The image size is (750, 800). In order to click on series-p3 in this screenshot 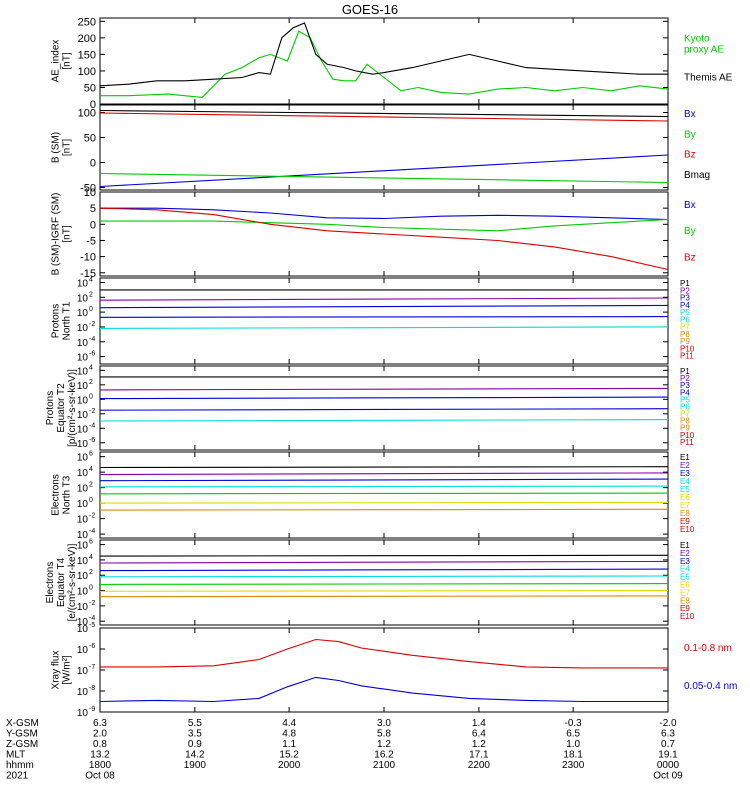, I will do `click(384, 398)`.